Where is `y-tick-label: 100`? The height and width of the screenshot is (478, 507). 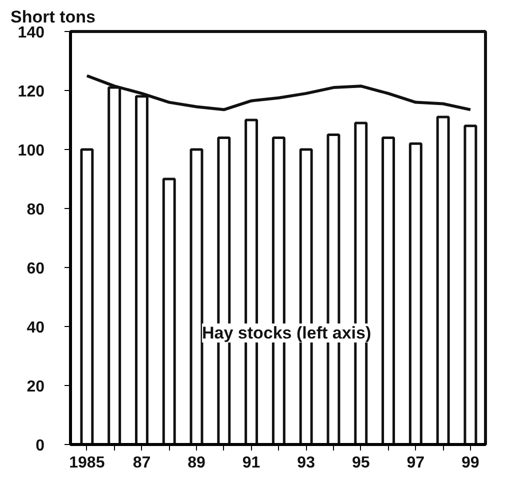
y-tick-label: 100 is located at coordinates (31, 151).